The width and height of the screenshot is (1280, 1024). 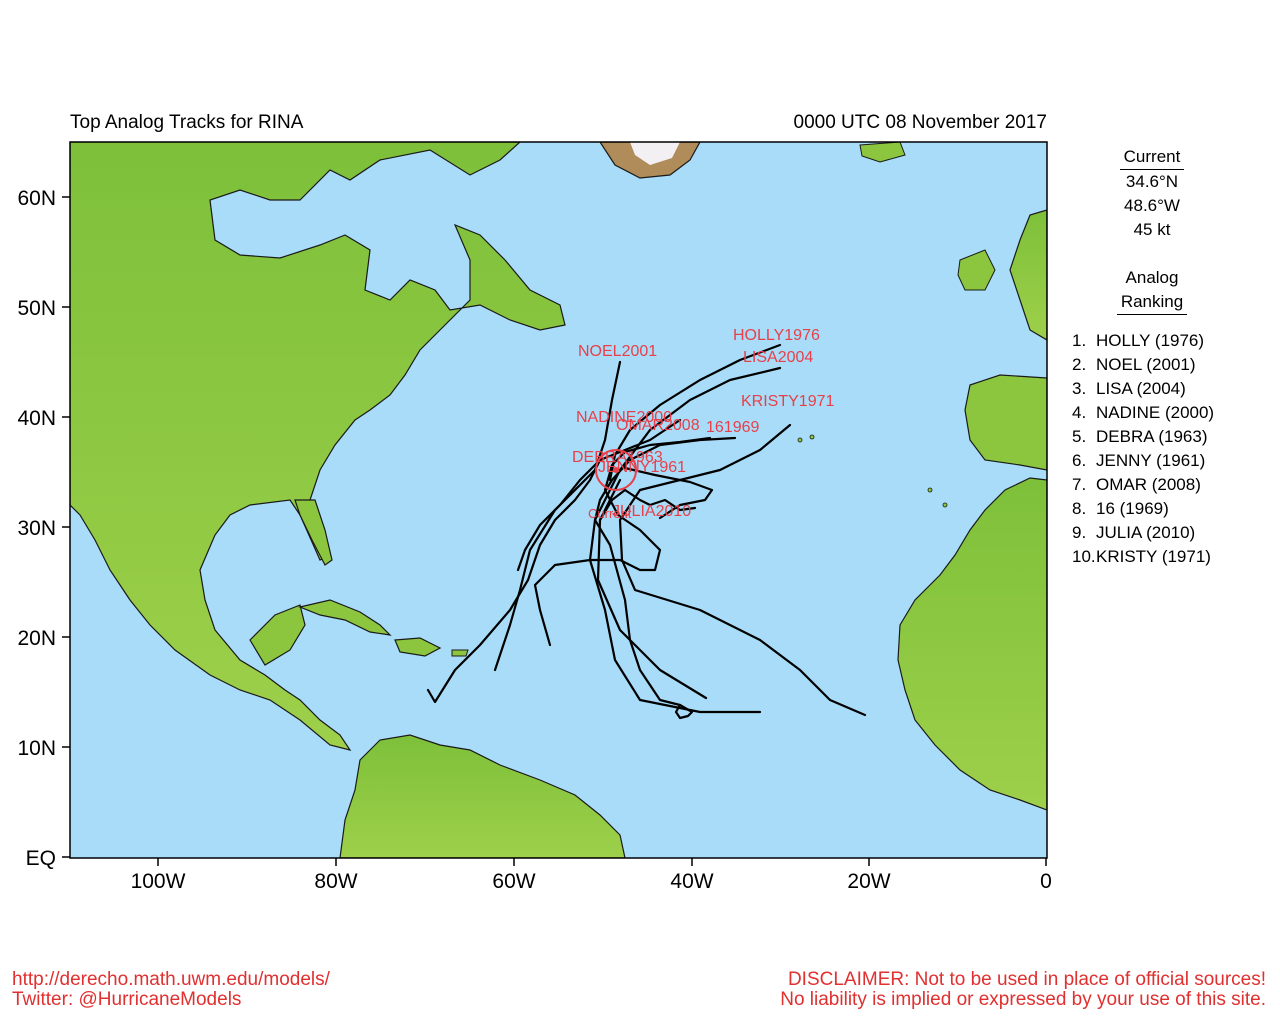 What do you see at coordinates (1152, 277) in the screenshot?
I see `analog-heading-1: Analog` at bounding box center [1152, 277].